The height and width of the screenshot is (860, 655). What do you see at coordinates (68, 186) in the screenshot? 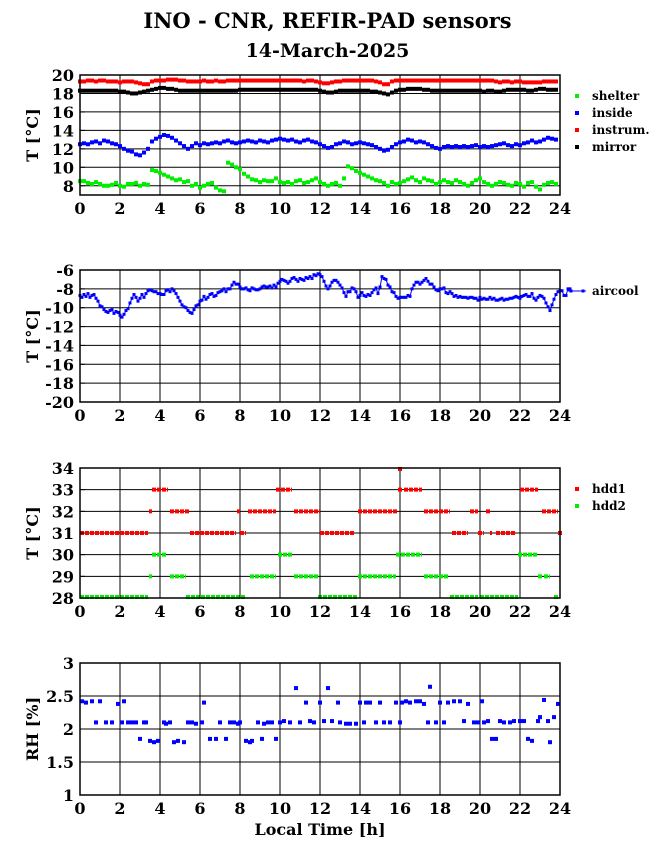
I see `y-tick-label: 8` at bounding box center [68, 186].